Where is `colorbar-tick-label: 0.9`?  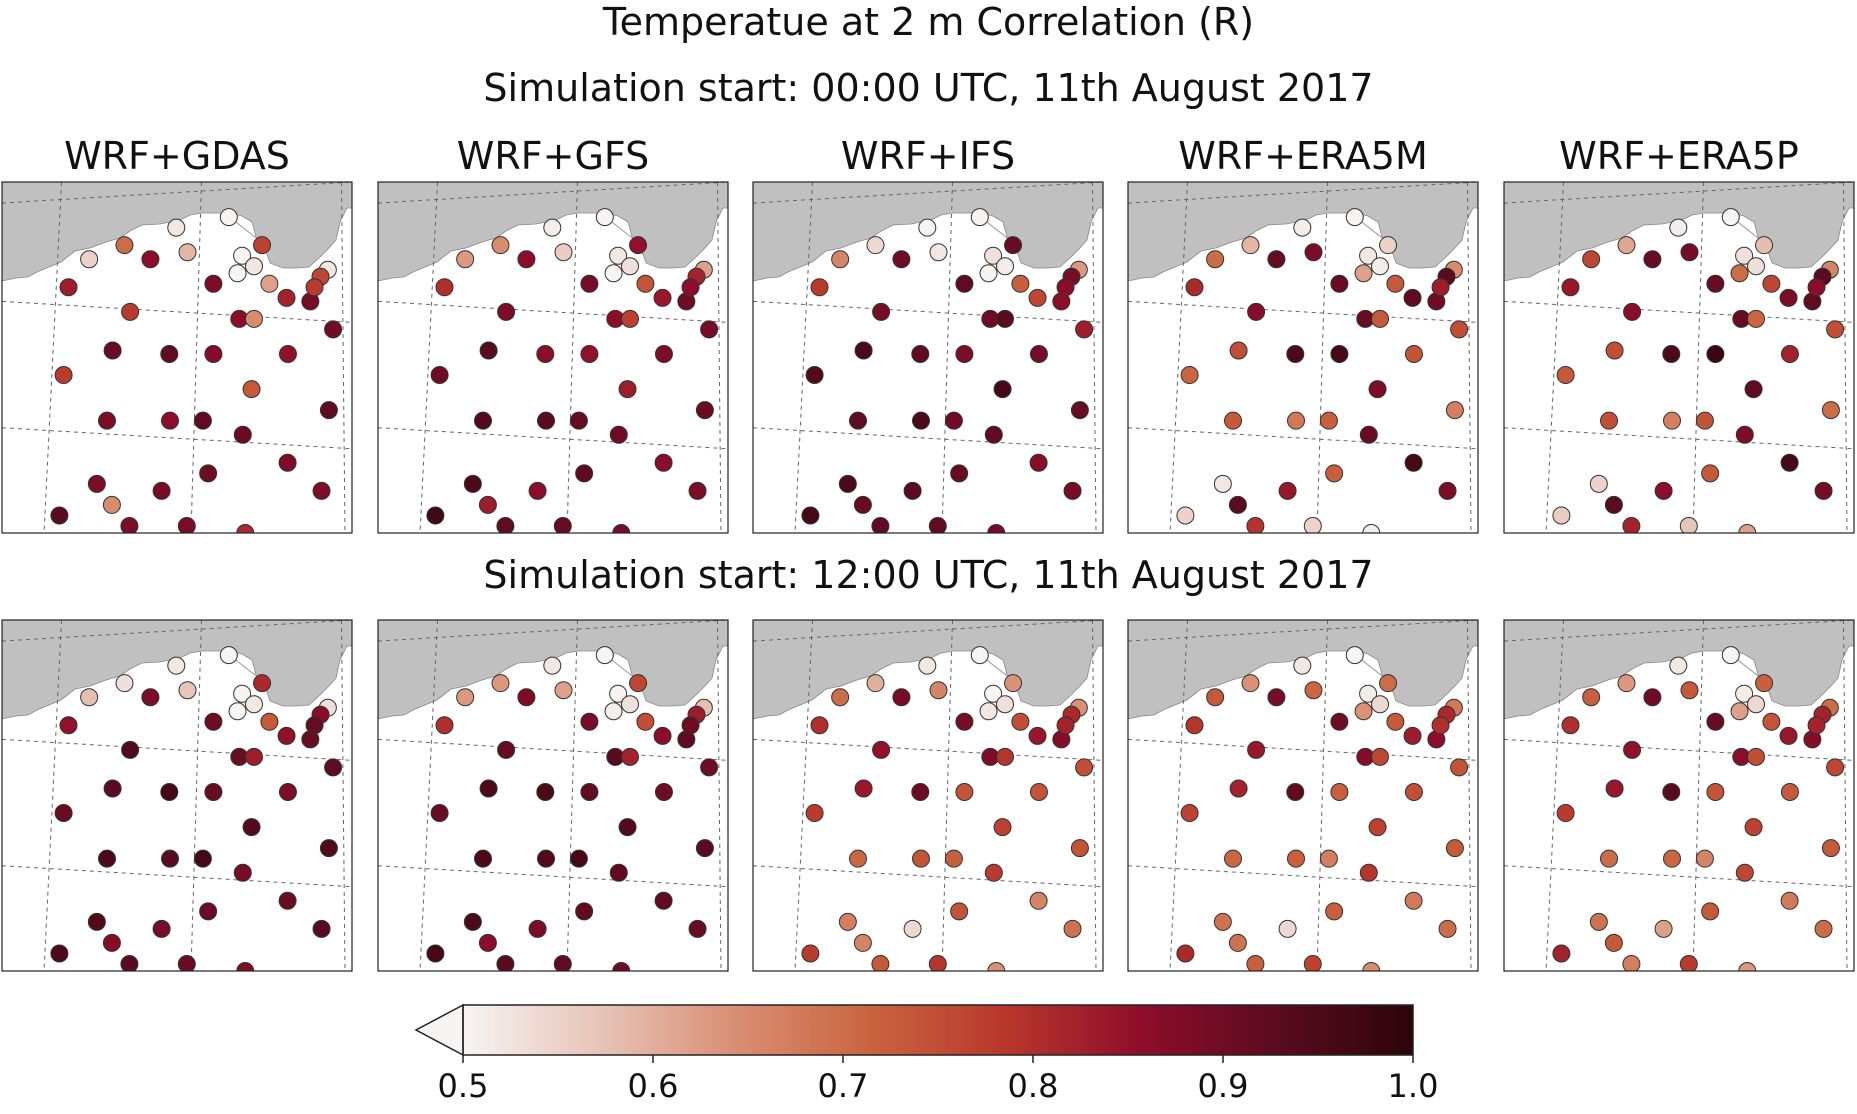
colorbar-tick-label: 0.9 is located at coordinates (1223, 1086).